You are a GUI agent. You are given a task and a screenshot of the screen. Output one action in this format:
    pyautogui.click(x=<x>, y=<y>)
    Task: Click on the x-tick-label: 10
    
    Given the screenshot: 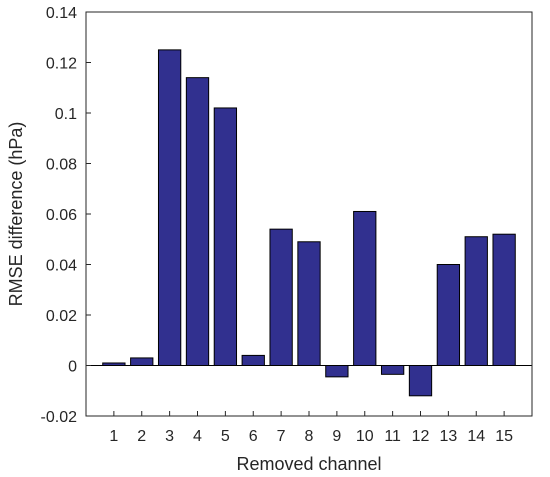 What is the action you would take?
    pyautogui.click(x=365, y=436)
    